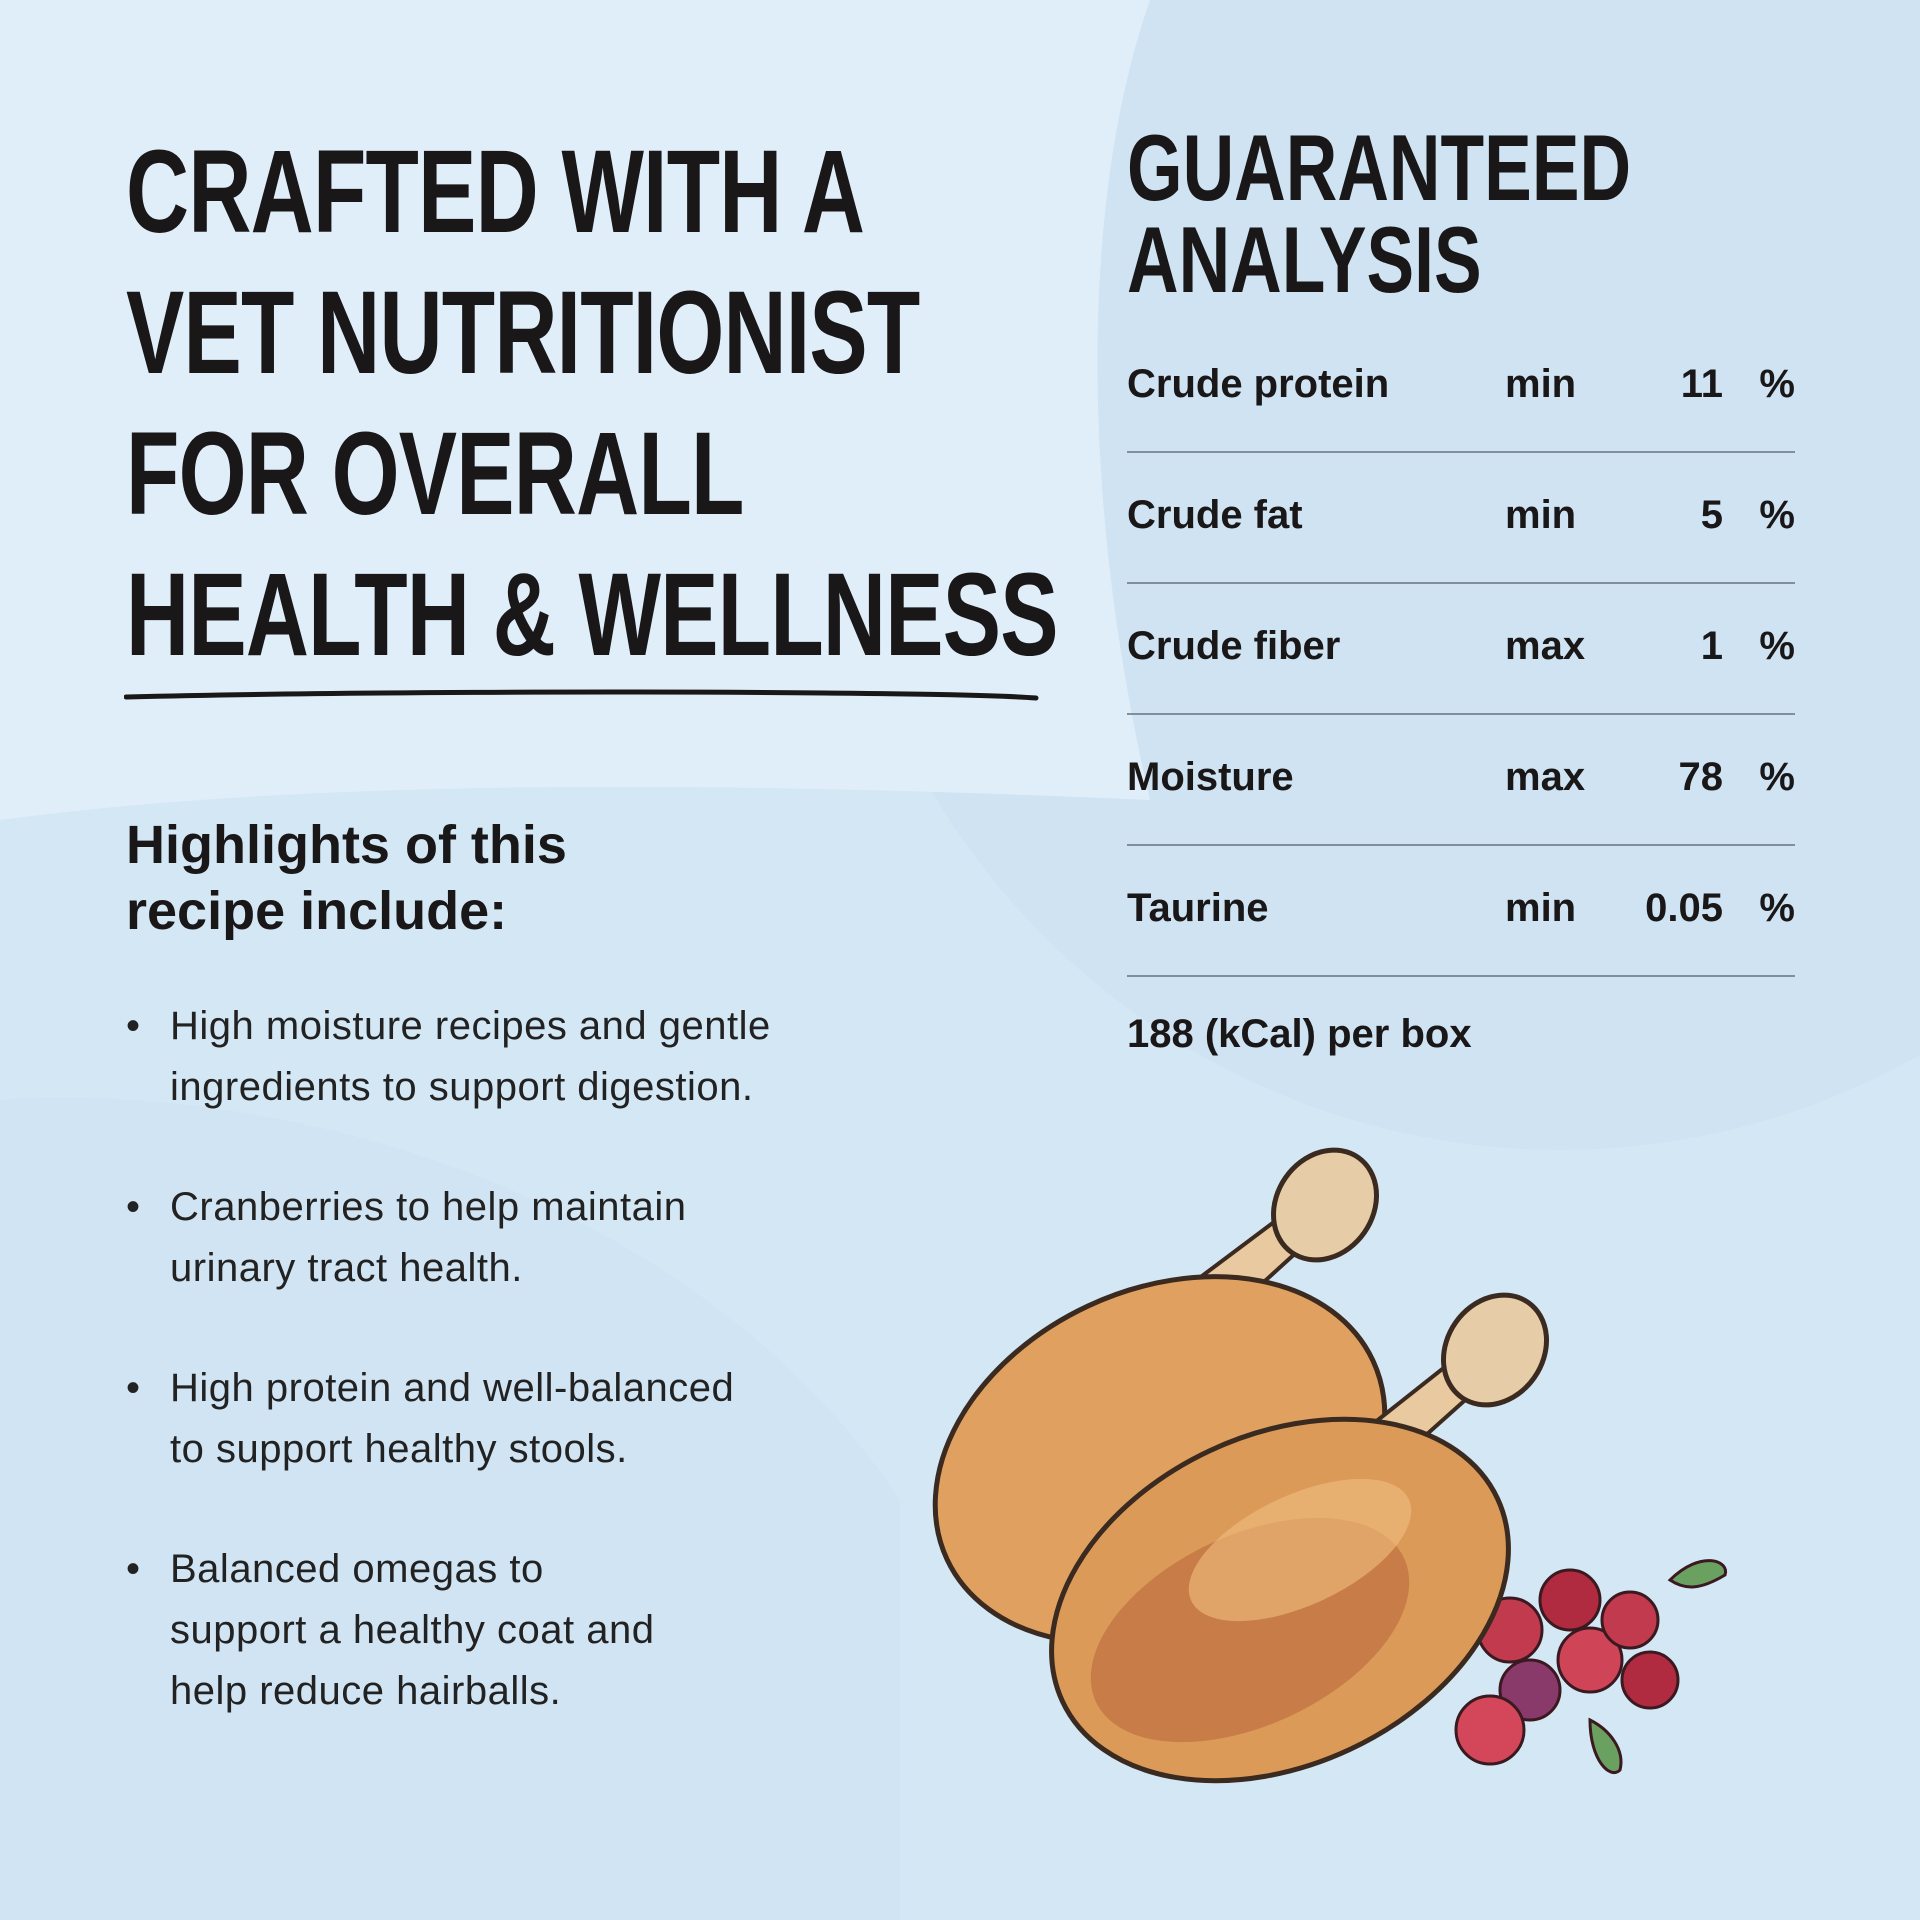 This screenshot has height=1920, width=1920. I want to click on title-line: GUARANTEED, so click(1379, 167).